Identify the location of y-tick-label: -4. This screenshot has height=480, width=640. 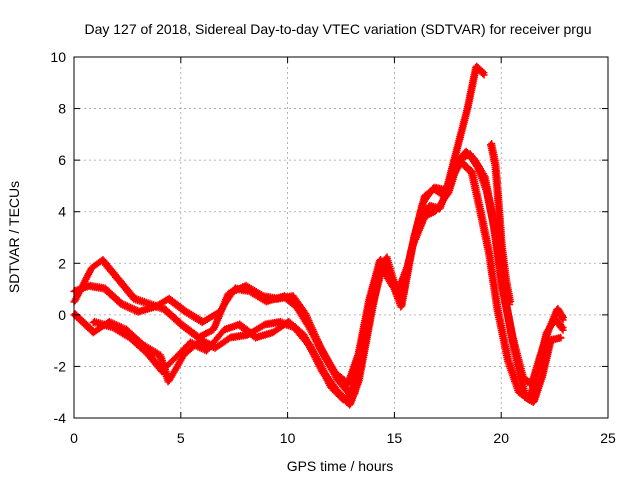
(60, 418).